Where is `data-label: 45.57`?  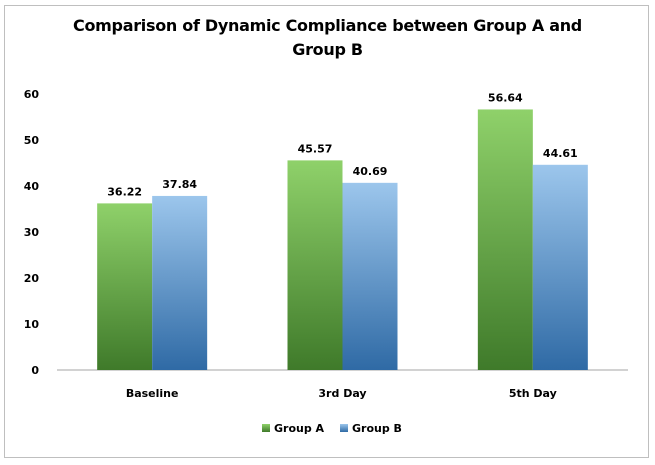 data-label: 45.57 is located at coordinates (315, 148).